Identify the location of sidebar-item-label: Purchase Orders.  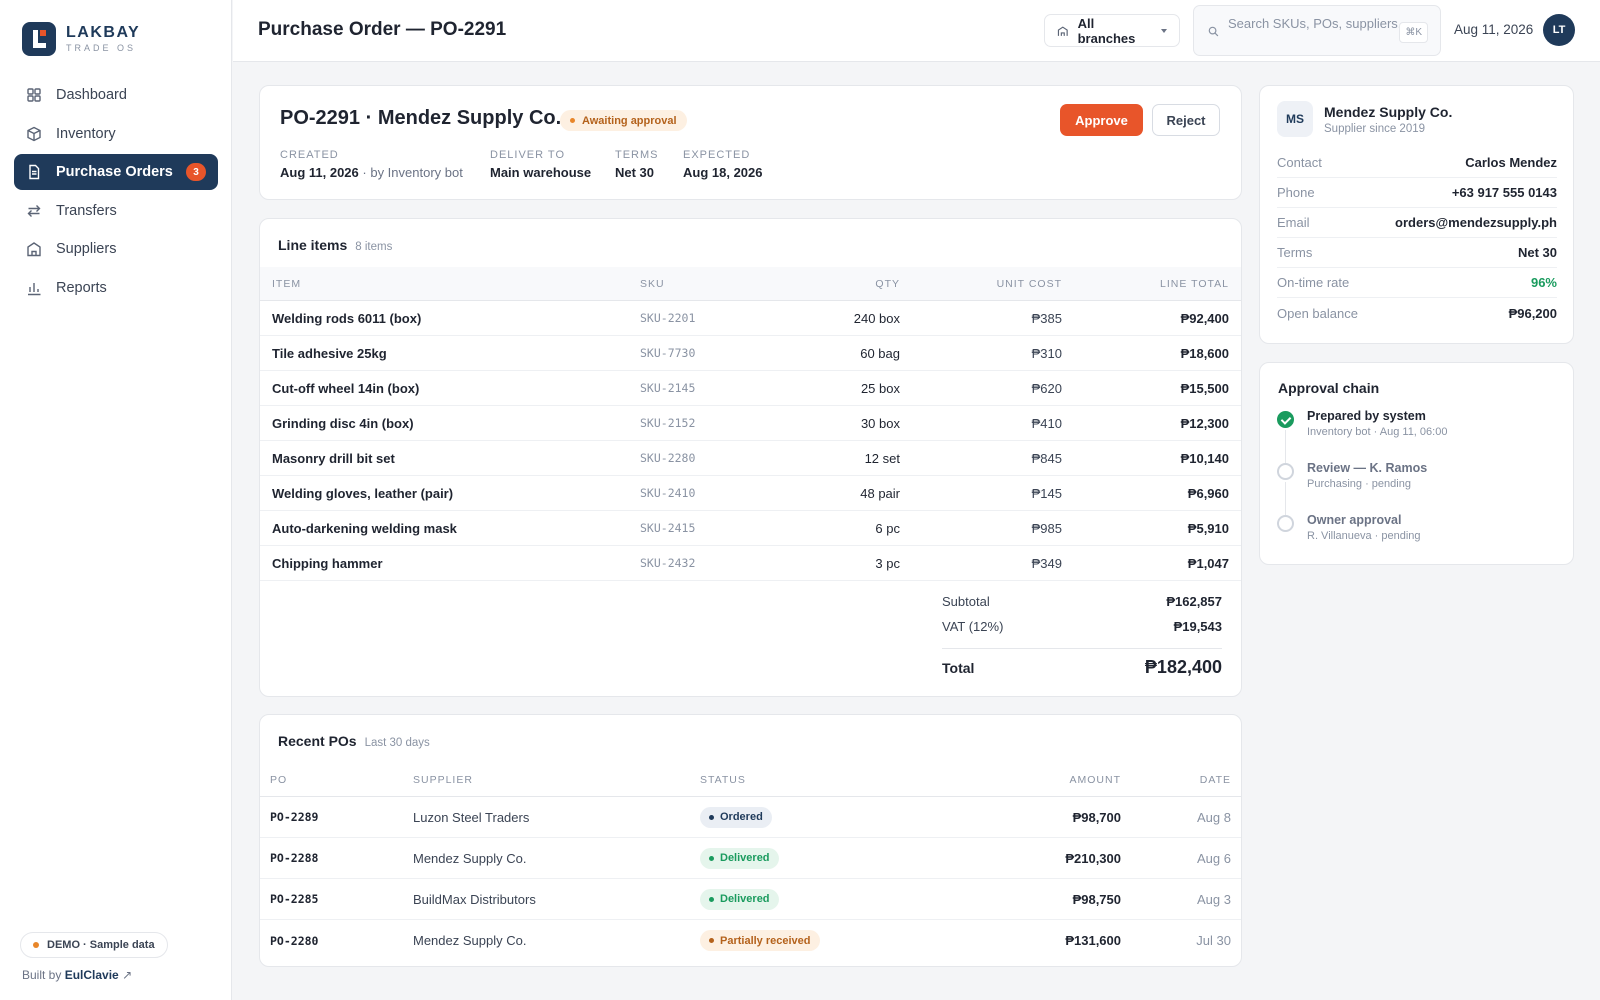
(114, 172).